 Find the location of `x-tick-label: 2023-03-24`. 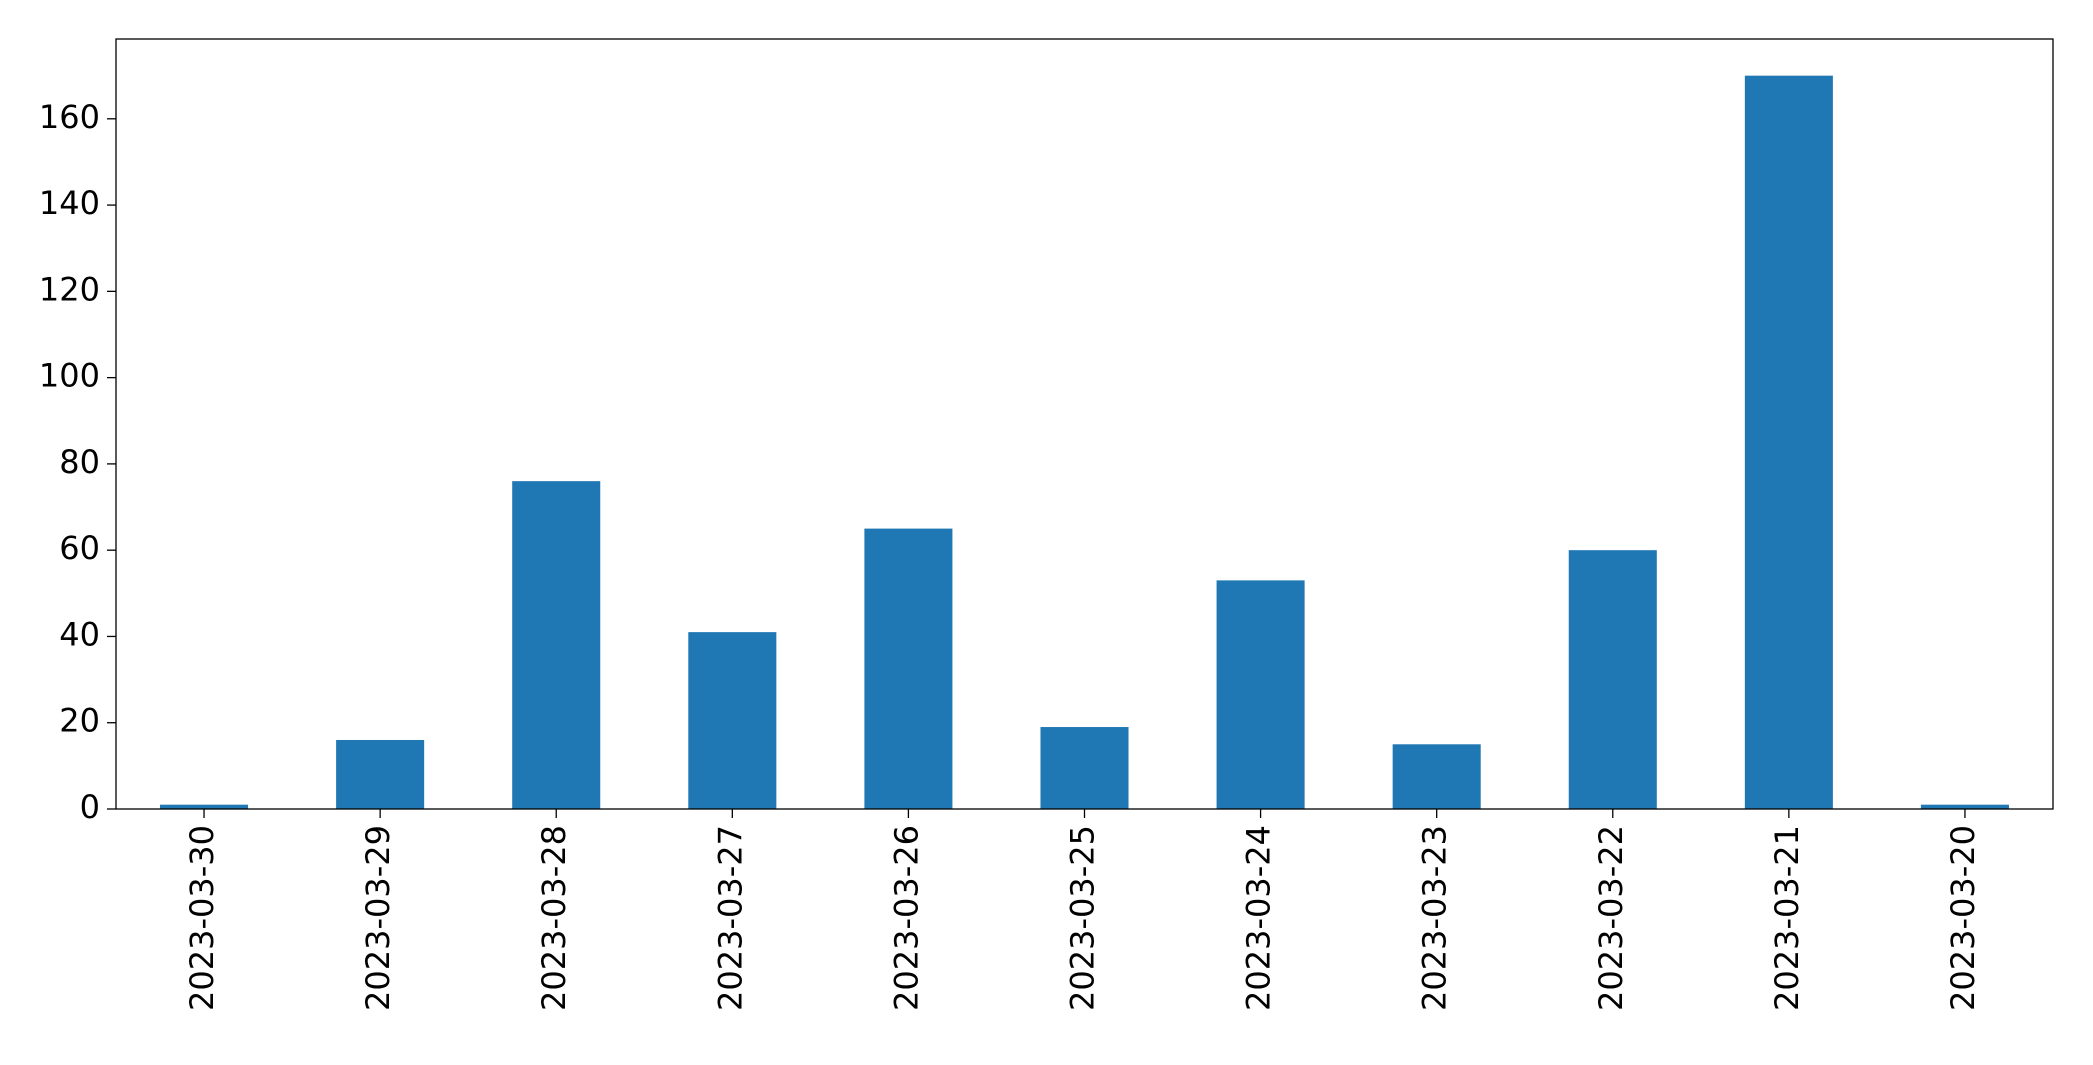

x-tick-label: 2023-03-24 is located at coordinates (1259, 918).